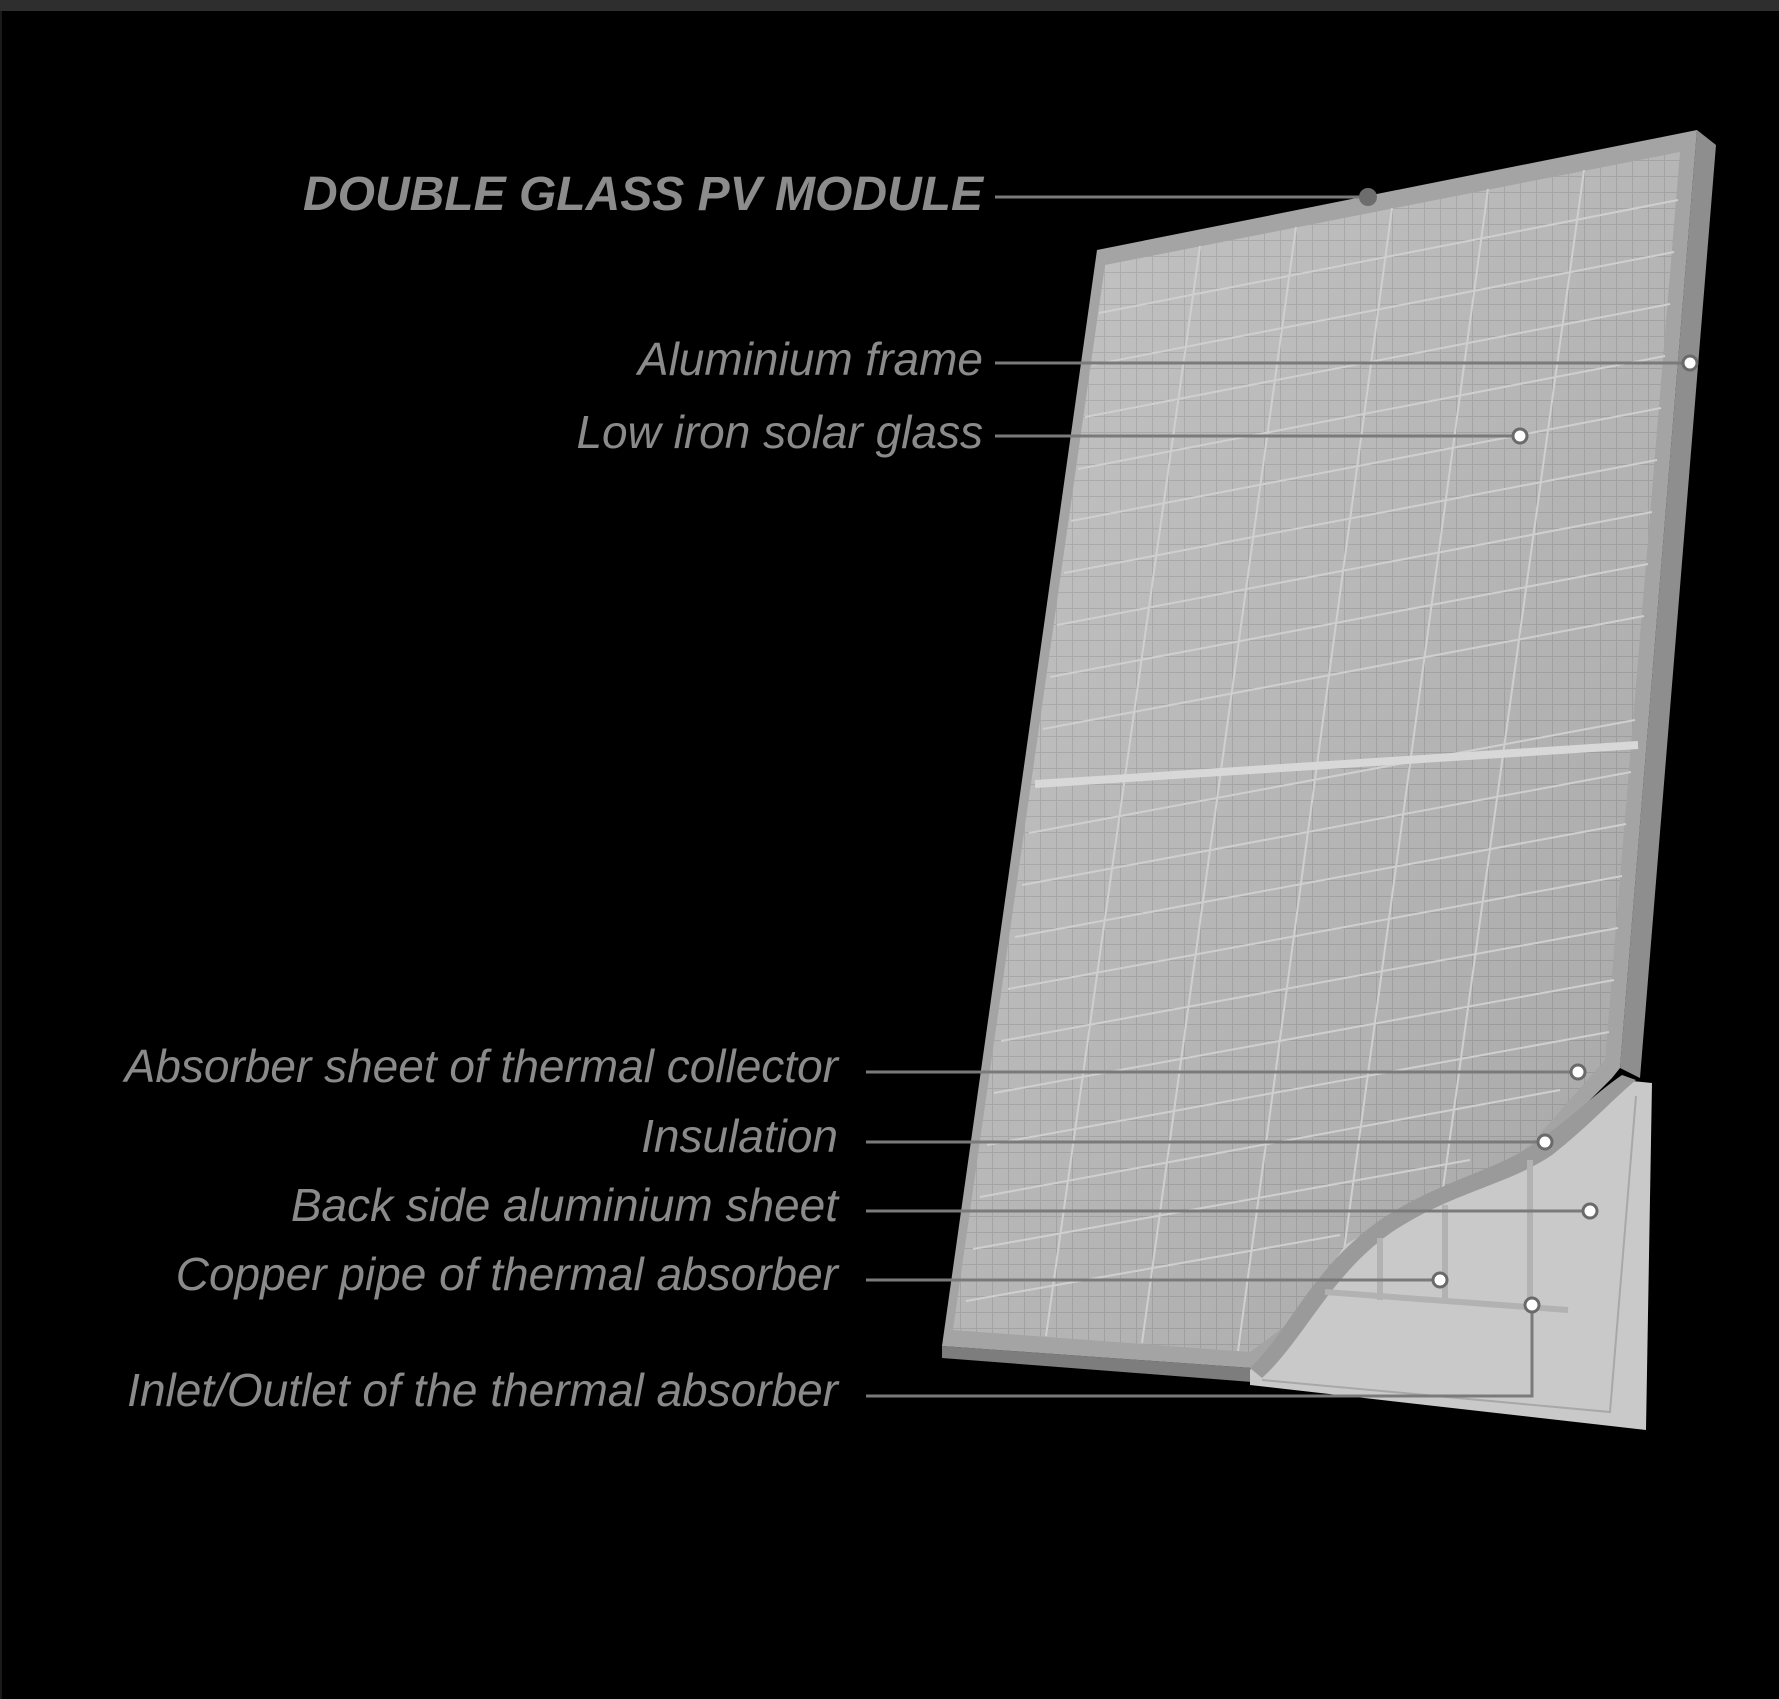  I want to click on absorber-outline, so click(1449, 1254).